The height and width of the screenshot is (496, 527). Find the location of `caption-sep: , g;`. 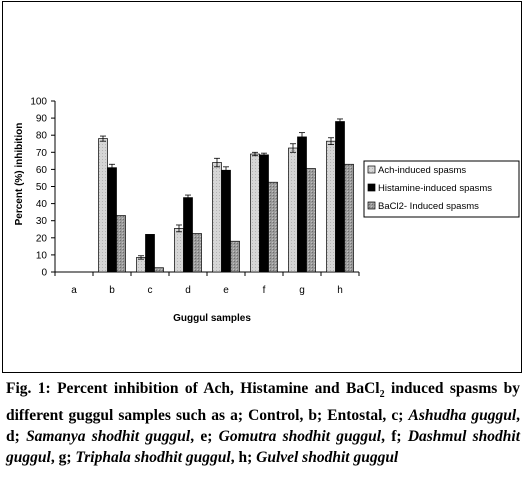

caption-sep: , g; is located at coordinates (61, 458).